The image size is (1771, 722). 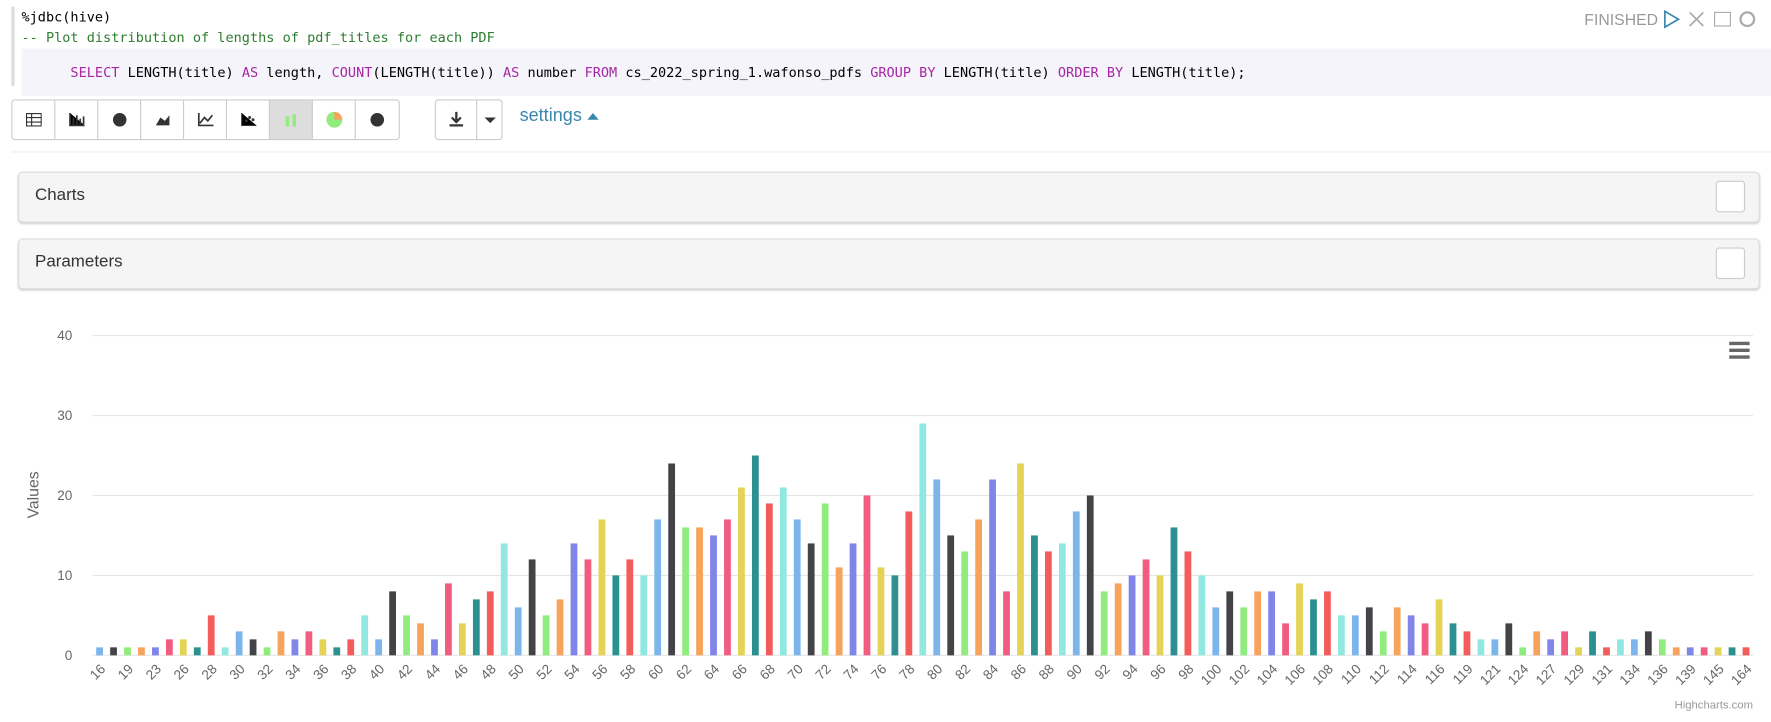 What do you see at coordinates (559, 116) in the screenshot?
I see `settings-toggle: settings` at bounding box center [559, 116].